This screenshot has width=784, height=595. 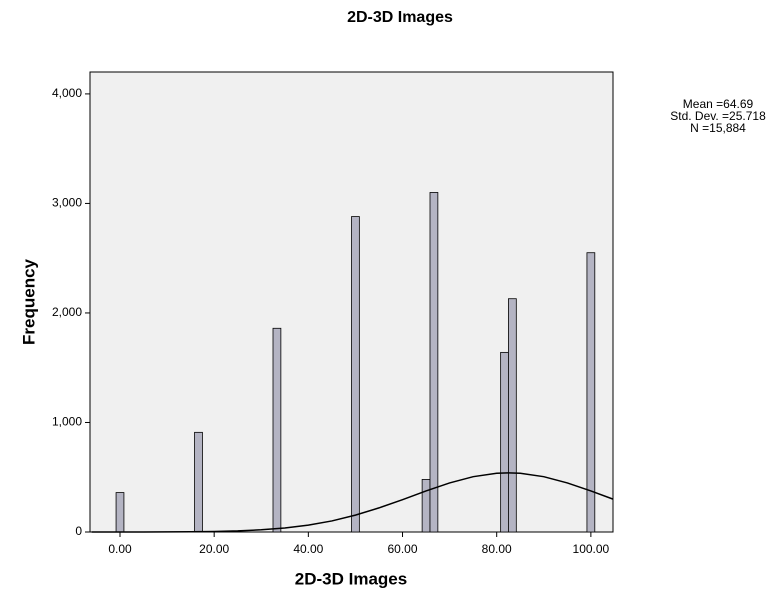 What do you see at coordinates (28, 301) in the screenshot?
I see `y-axis-title: Frequency` at bounding box center [28, 301].